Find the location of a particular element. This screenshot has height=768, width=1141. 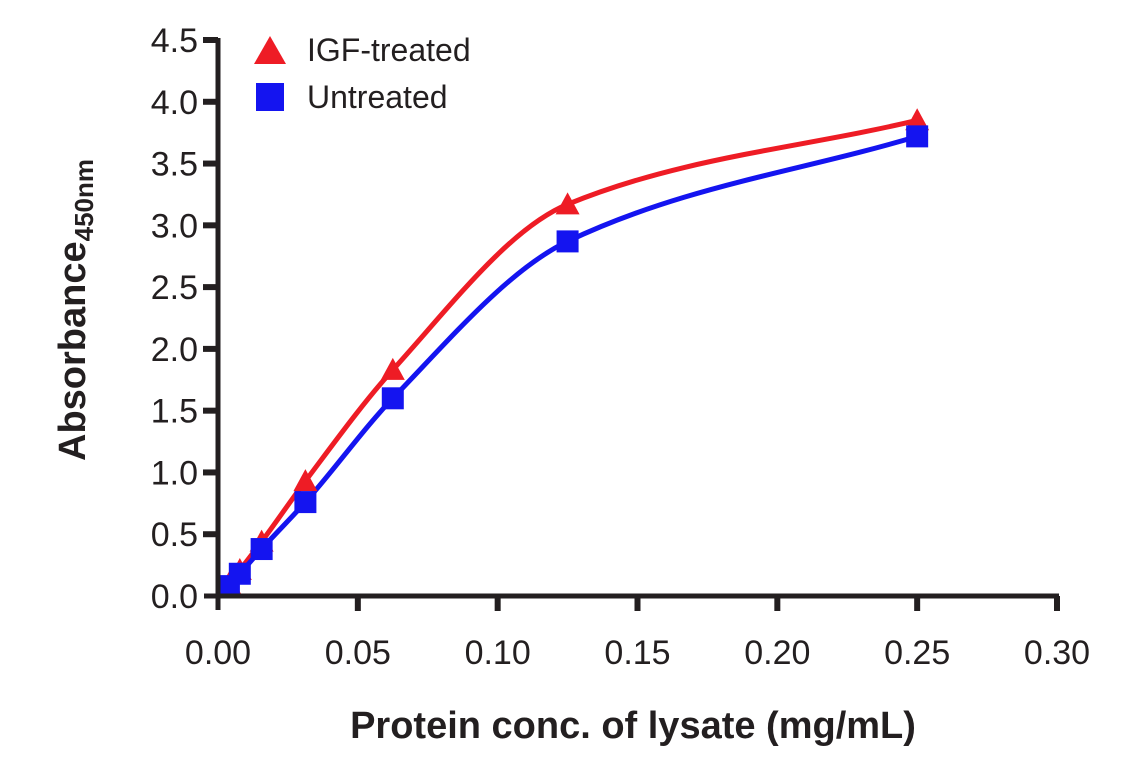

x-tick-label: 0.30 is located at coordinates (1057, 653).